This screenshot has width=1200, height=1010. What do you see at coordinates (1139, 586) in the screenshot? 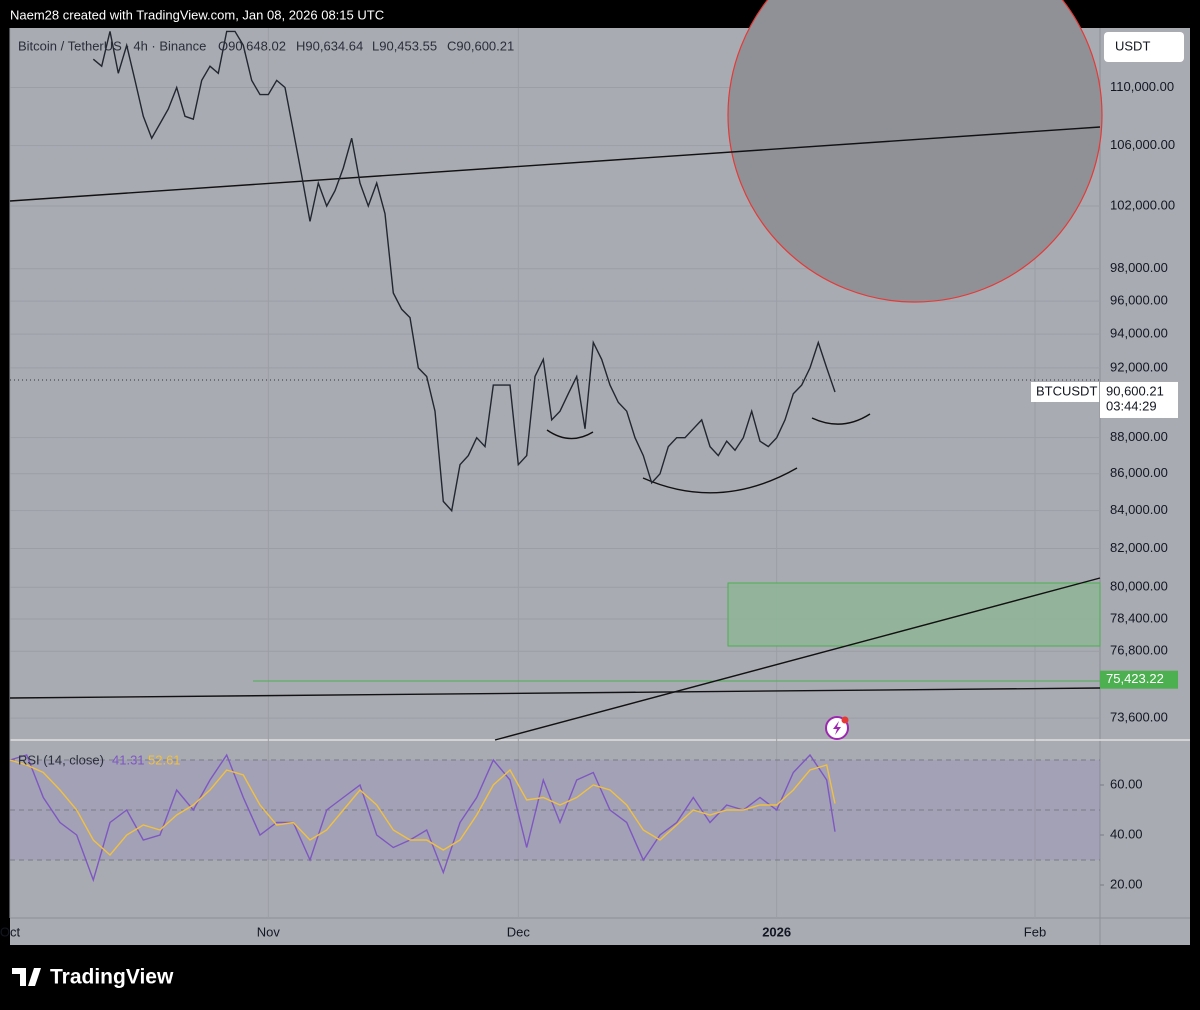
I see `y-tick-label: 80,000.00` at bounding box center [1139, 586].